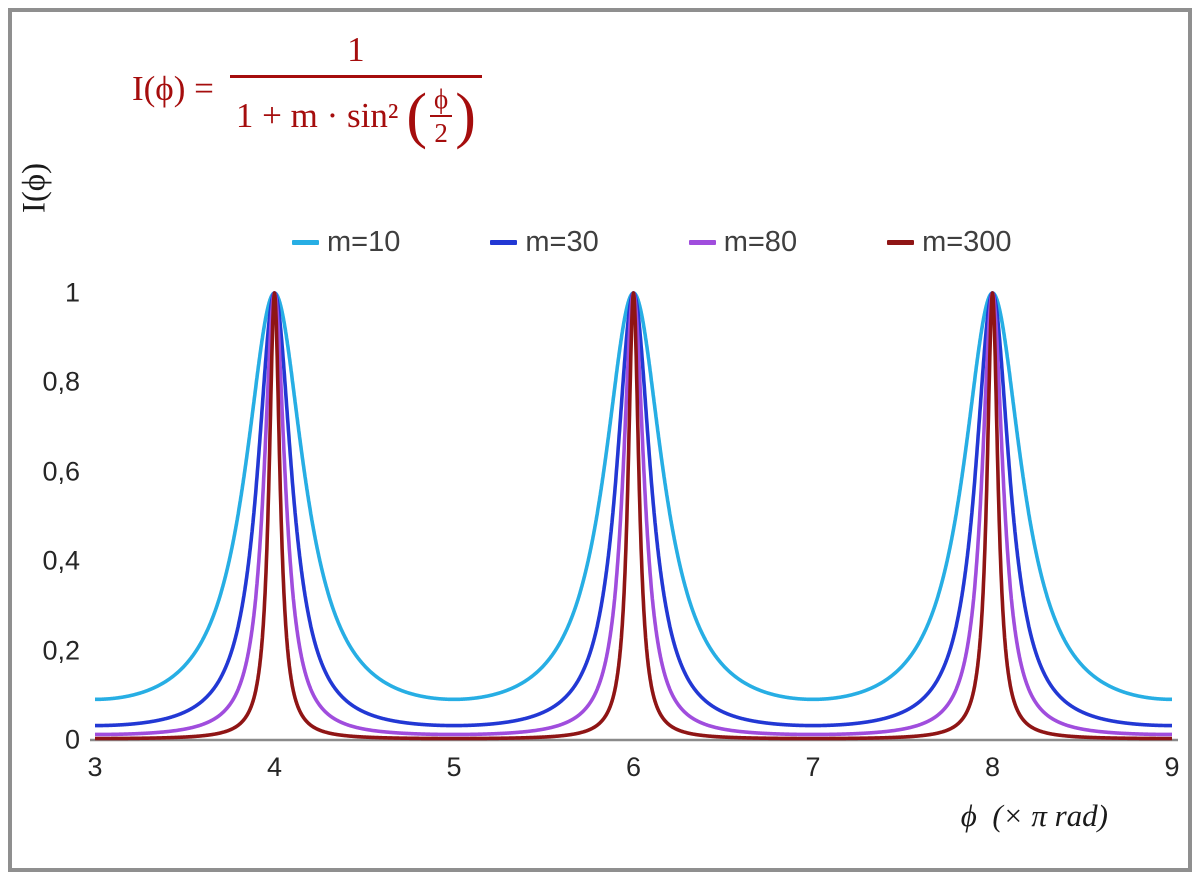  What do you see at coordinates (967, 242) in the screenshot?
I see `legend-label-m300: m=300` at bounding box center [967, 242].